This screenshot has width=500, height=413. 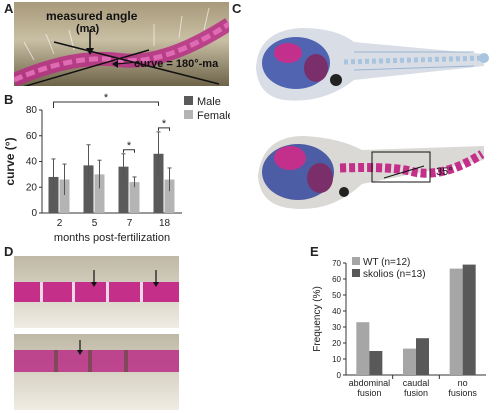 What do you see at coordinates (209, 102) in the screenshot?
I see `legend-label-b: Male` at bounding box center [209, 102].